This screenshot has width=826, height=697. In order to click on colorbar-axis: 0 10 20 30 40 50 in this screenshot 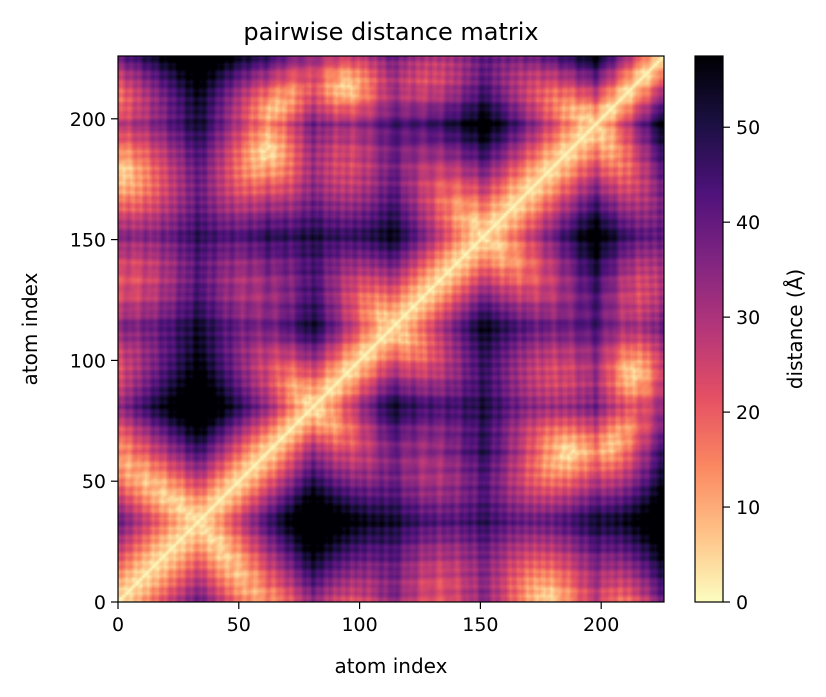, I will do `click(741, 365)`.